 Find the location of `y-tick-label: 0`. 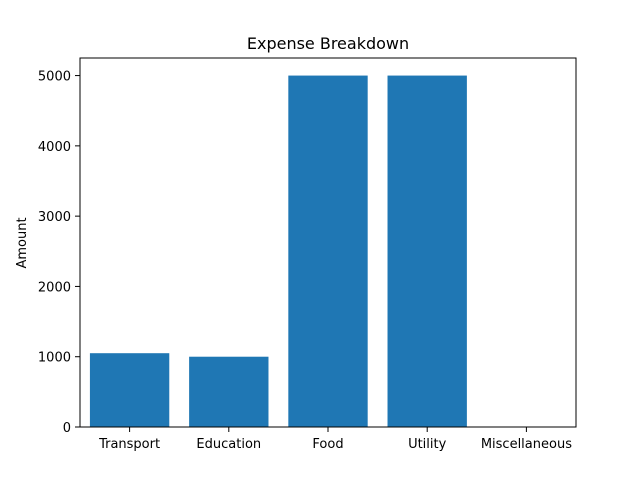

y-tick-label: 0 is located at coordinates (67, 428).